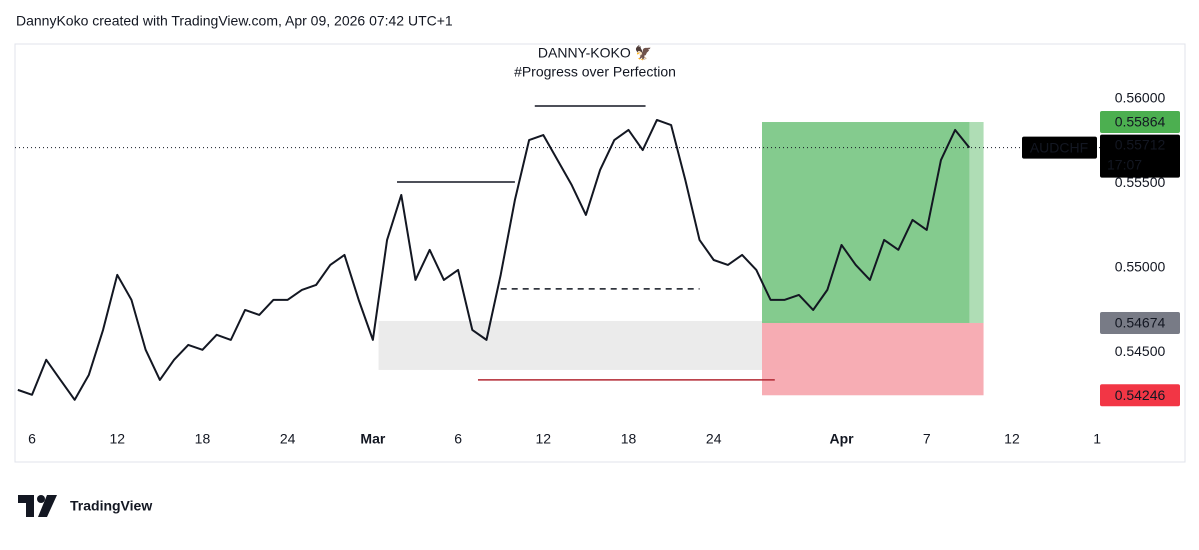  Describe the element at coordinates (873, 222) in the screenshot. I see `profit-zone` at that location.